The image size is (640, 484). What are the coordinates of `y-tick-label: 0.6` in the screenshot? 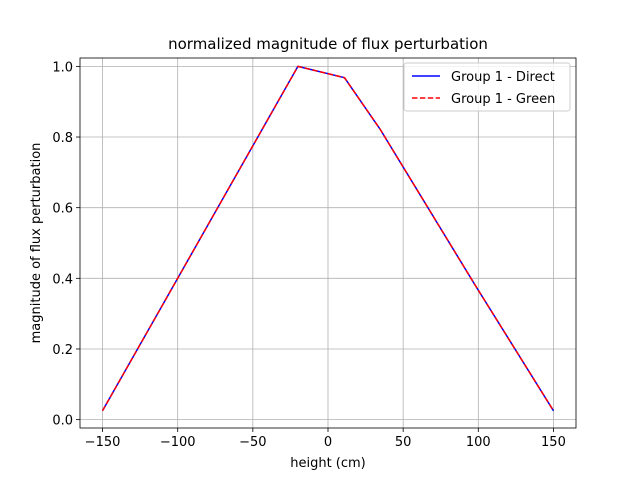 It's located at (62, 209).